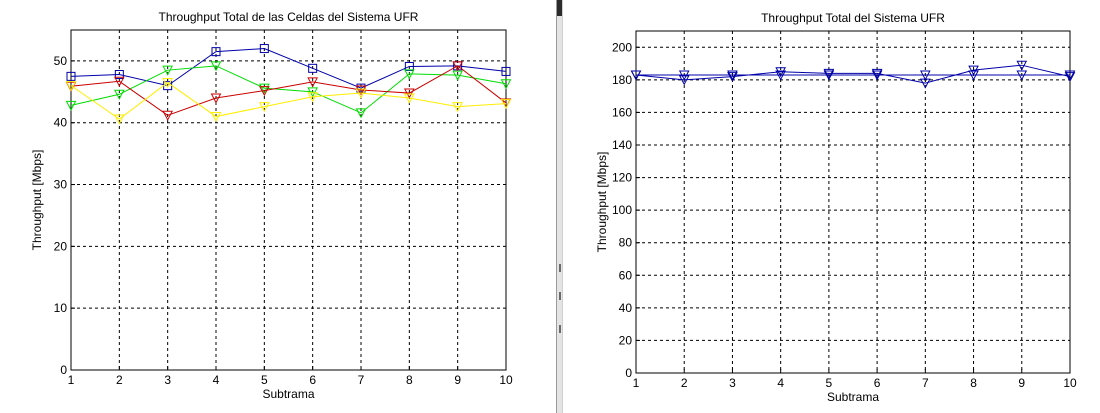 This screenshot has width=1100, height=413. What do you see at coordinates (622, 112) in the screenshot?
I see `y-tick-label: 160` at bounding box center [622, 112].